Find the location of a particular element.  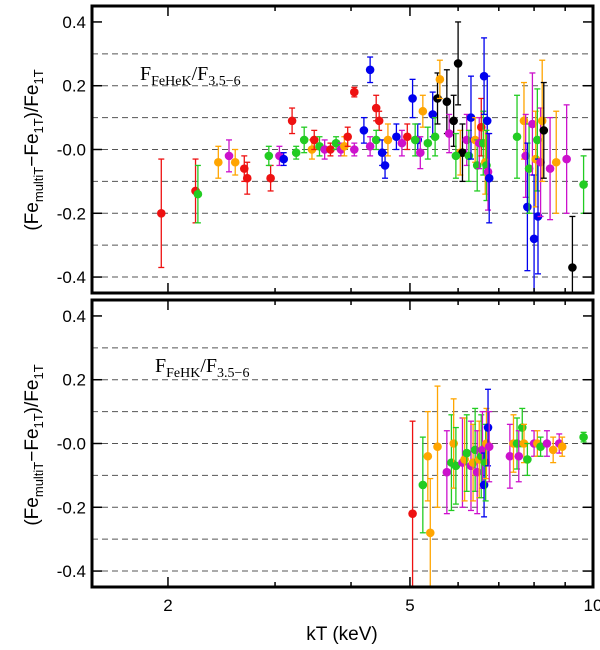

x-tick-label: 10 is located at coordinates (592, 605).